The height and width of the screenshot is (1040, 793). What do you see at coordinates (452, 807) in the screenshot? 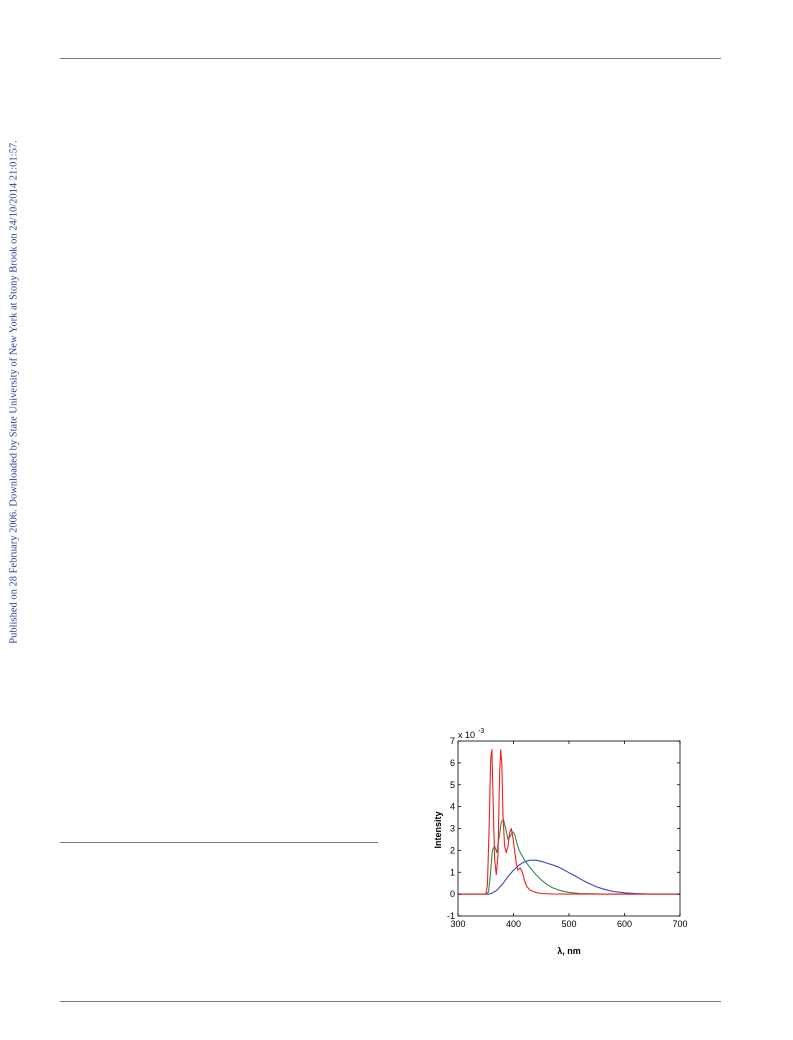
I see `y-tick-label: 4` at bounding box center [452, 807].